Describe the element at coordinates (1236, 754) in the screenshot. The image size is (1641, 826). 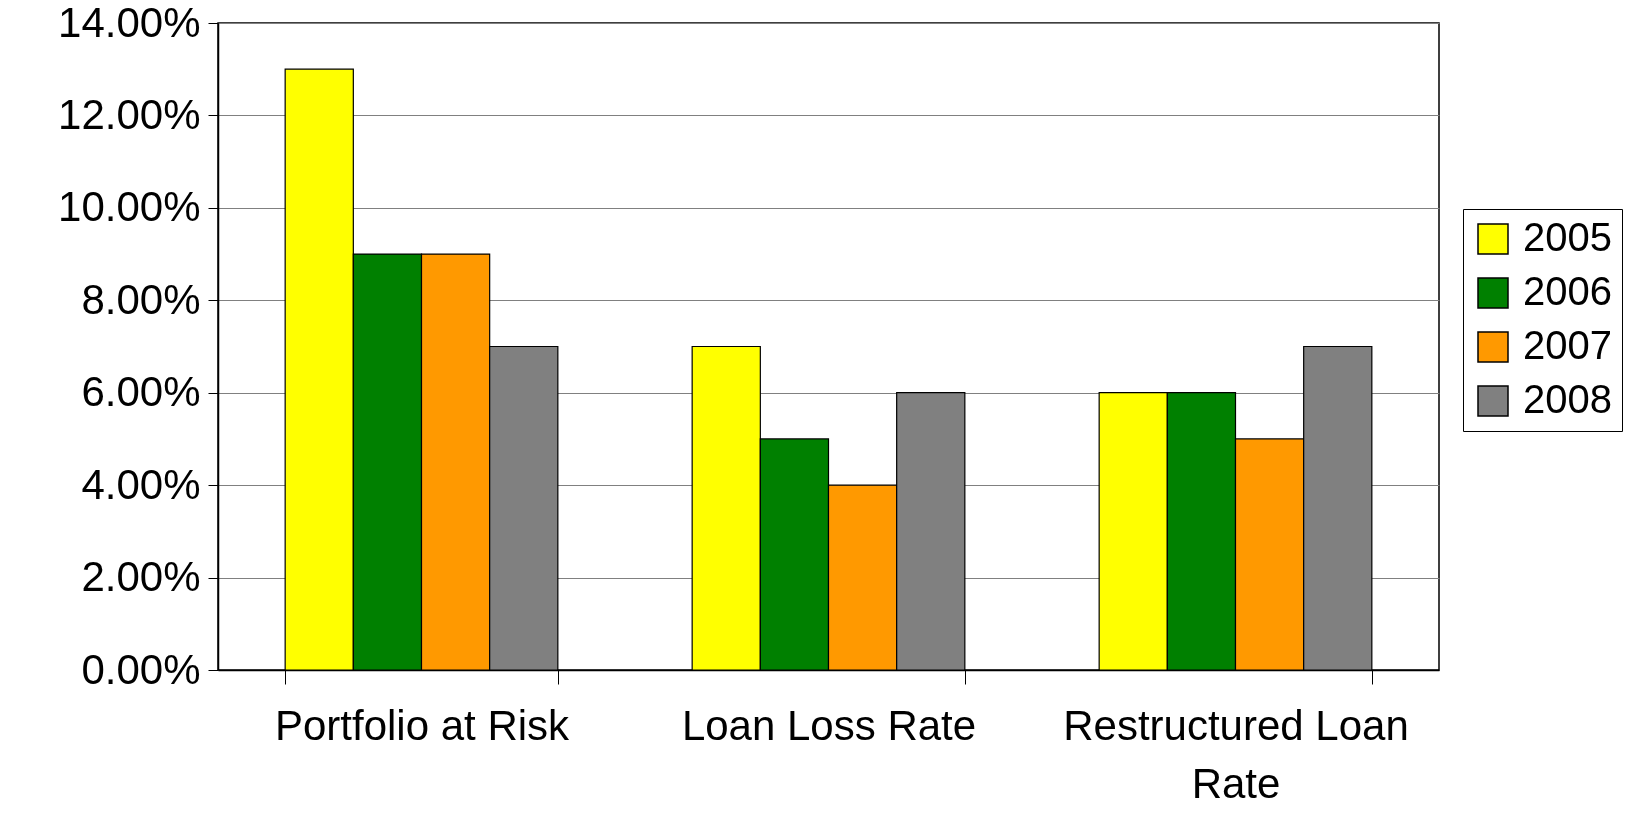
I see `x-tick-label: Restructured Loan Rate` at that location.